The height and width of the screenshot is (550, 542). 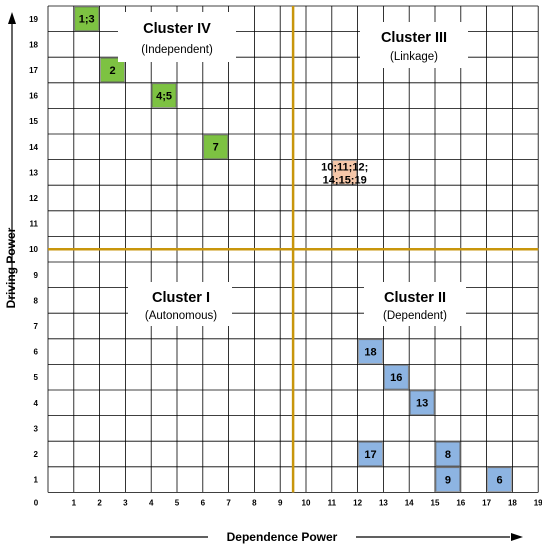 I want to click on y-tick-label: 5, so click(x=36, y=377).